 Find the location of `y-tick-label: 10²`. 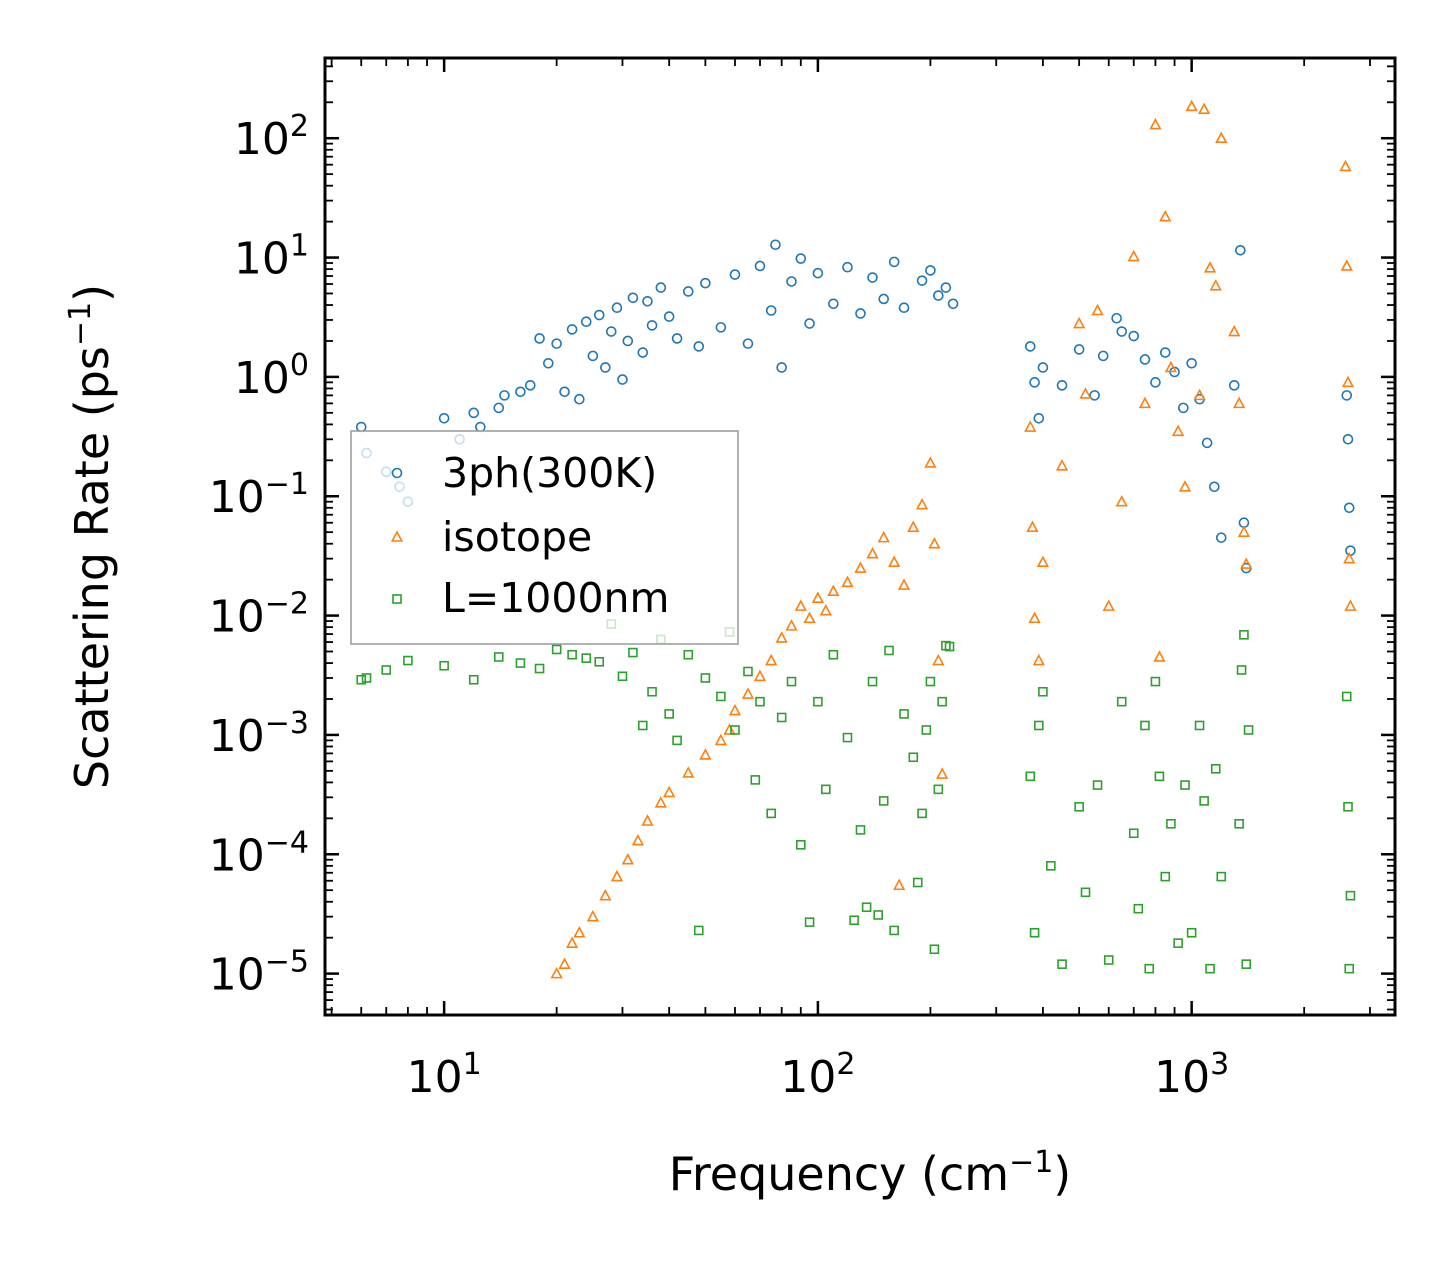

y-tick-label: 10² is located at coordinates (271, 137).